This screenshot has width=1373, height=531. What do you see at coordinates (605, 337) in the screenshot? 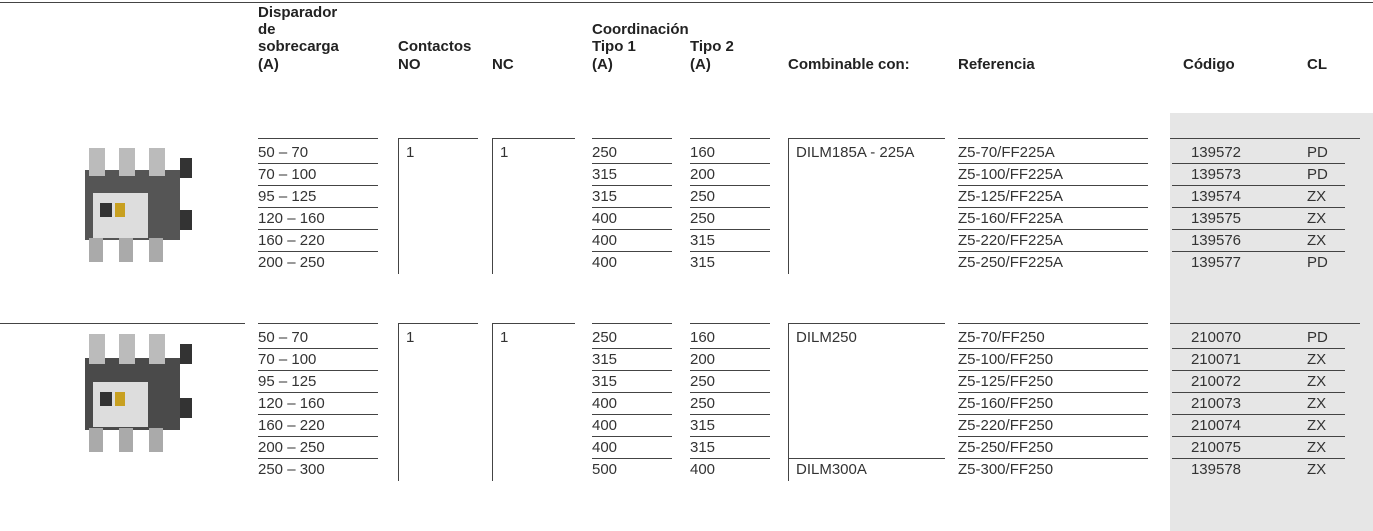
I see `tipo1: 250` at bounding box center [605, 337].